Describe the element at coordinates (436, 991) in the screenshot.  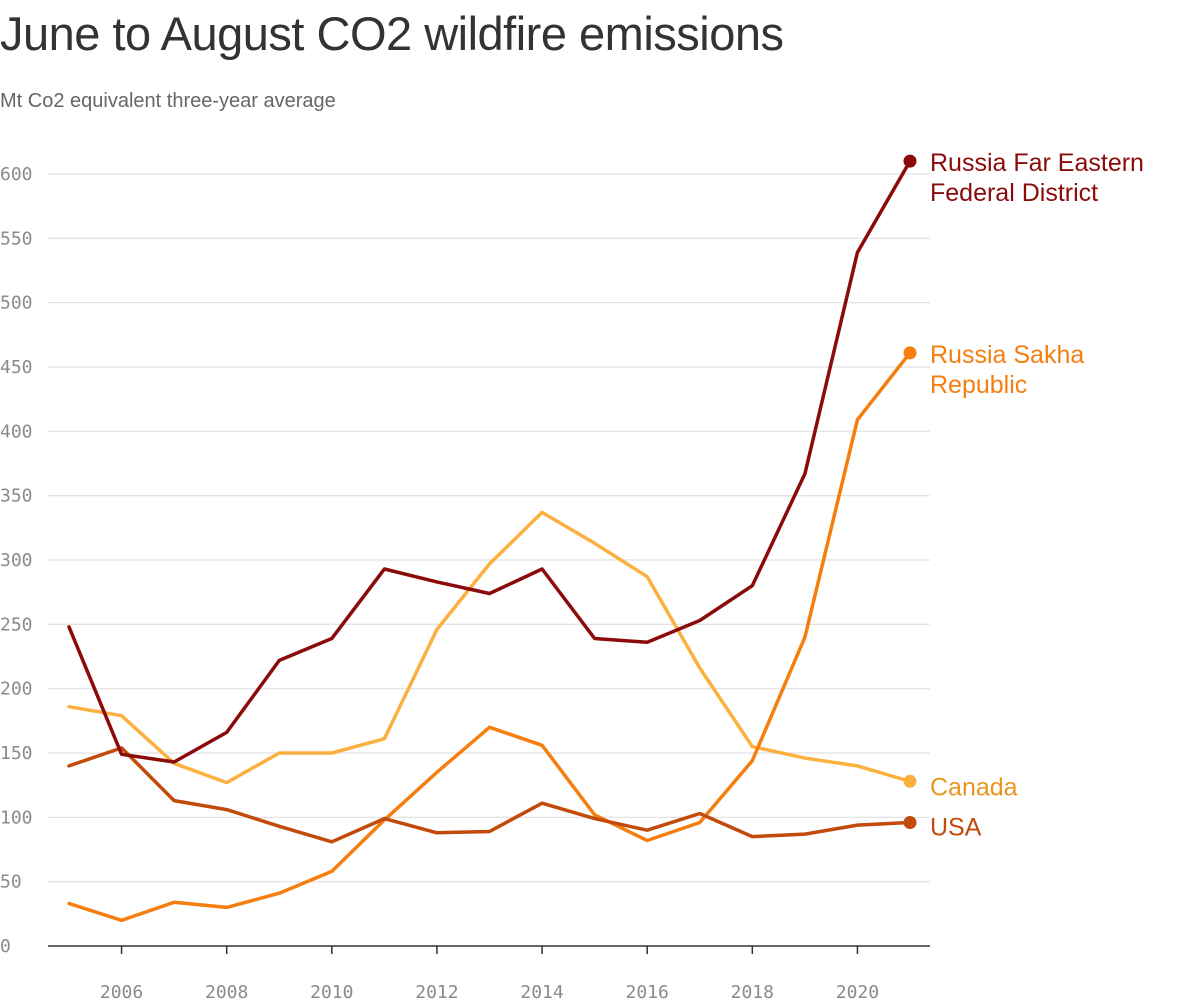
I see `x-tick-label-2012: 2012` at that location.